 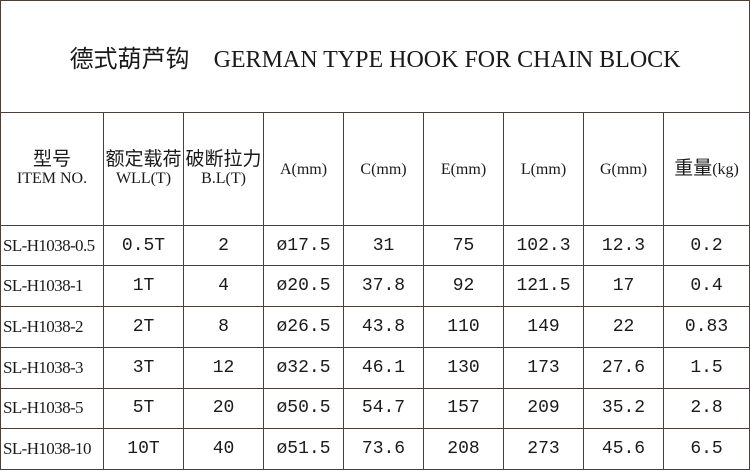 I want to click on table-row: SL-H1038-1 1T 4 ø20.5 37.8 92 121.5 17 0.4, so click(x=375, y=286).